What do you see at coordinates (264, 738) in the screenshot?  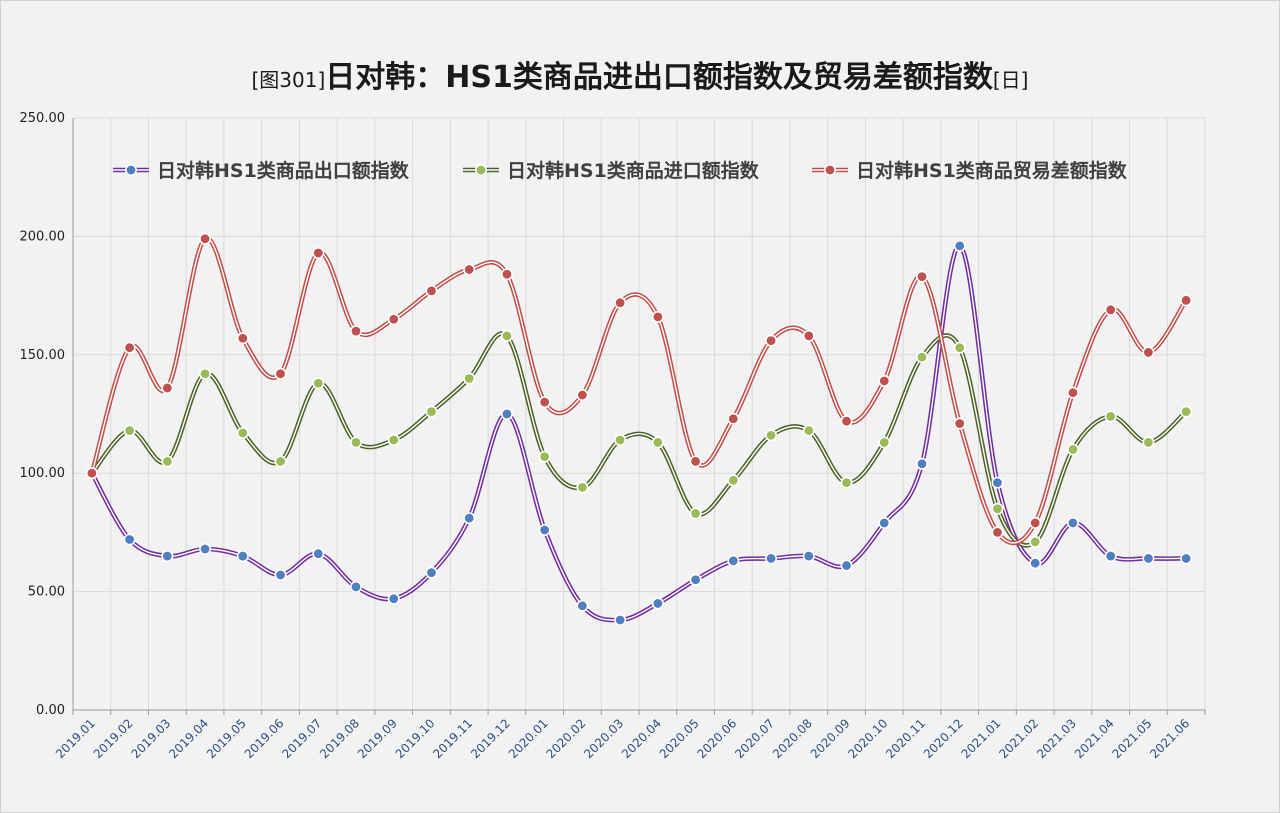 I see `x-tick-label: 2019.06` at bounding box center [264, 738].